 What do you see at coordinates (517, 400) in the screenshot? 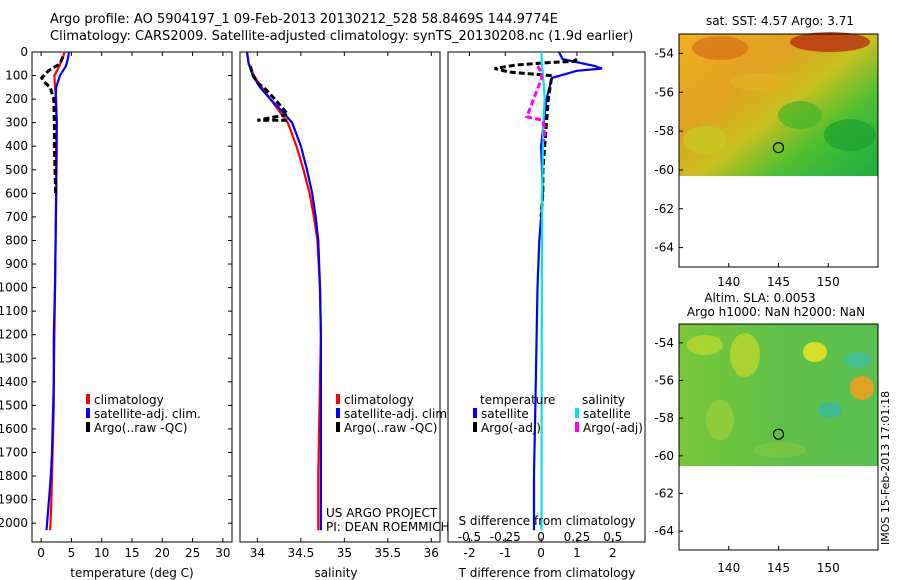
I see `legend-temperature-title: temperature` at bounding box center [517, 400].